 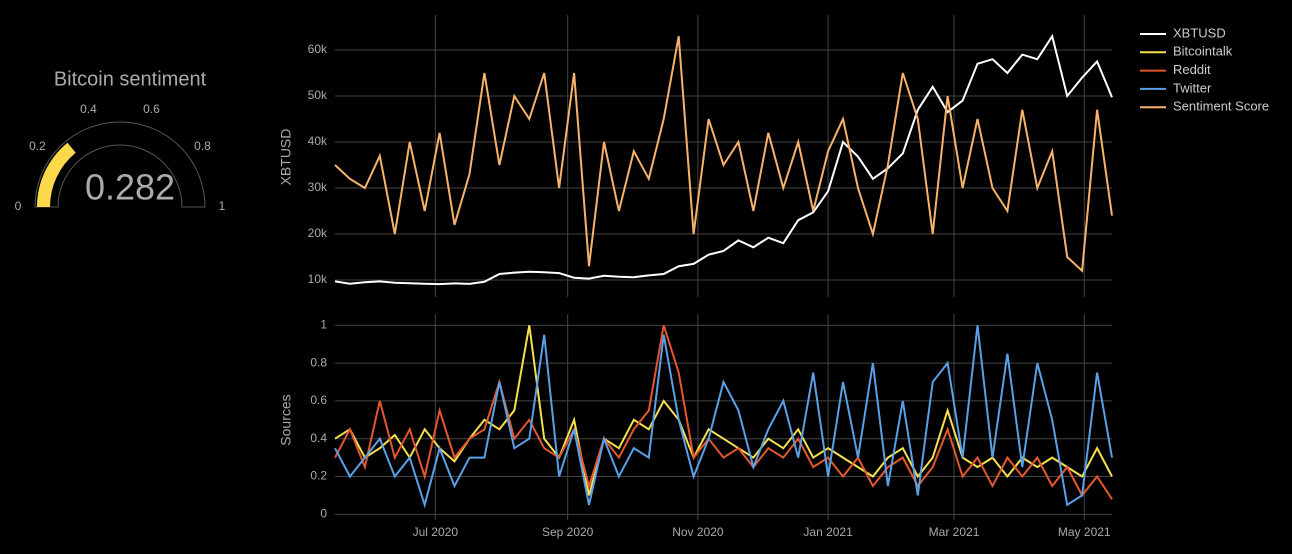 I want to click on y-tick-label: 30k, so click(x=318, y=187).